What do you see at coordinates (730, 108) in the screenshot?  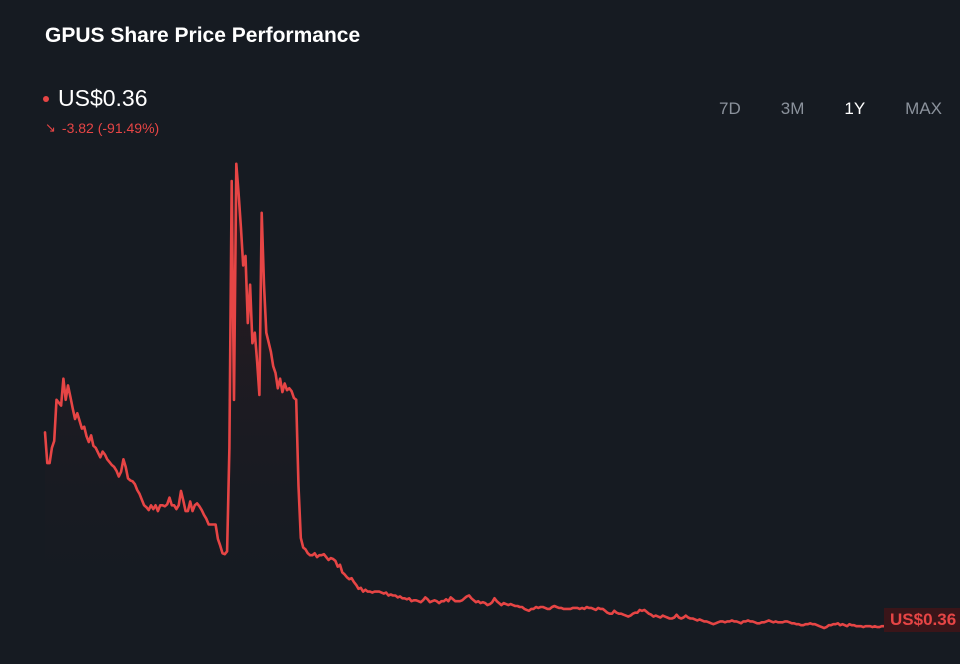 I see `tab-7d: 7D` at bounding box center [730, 108].